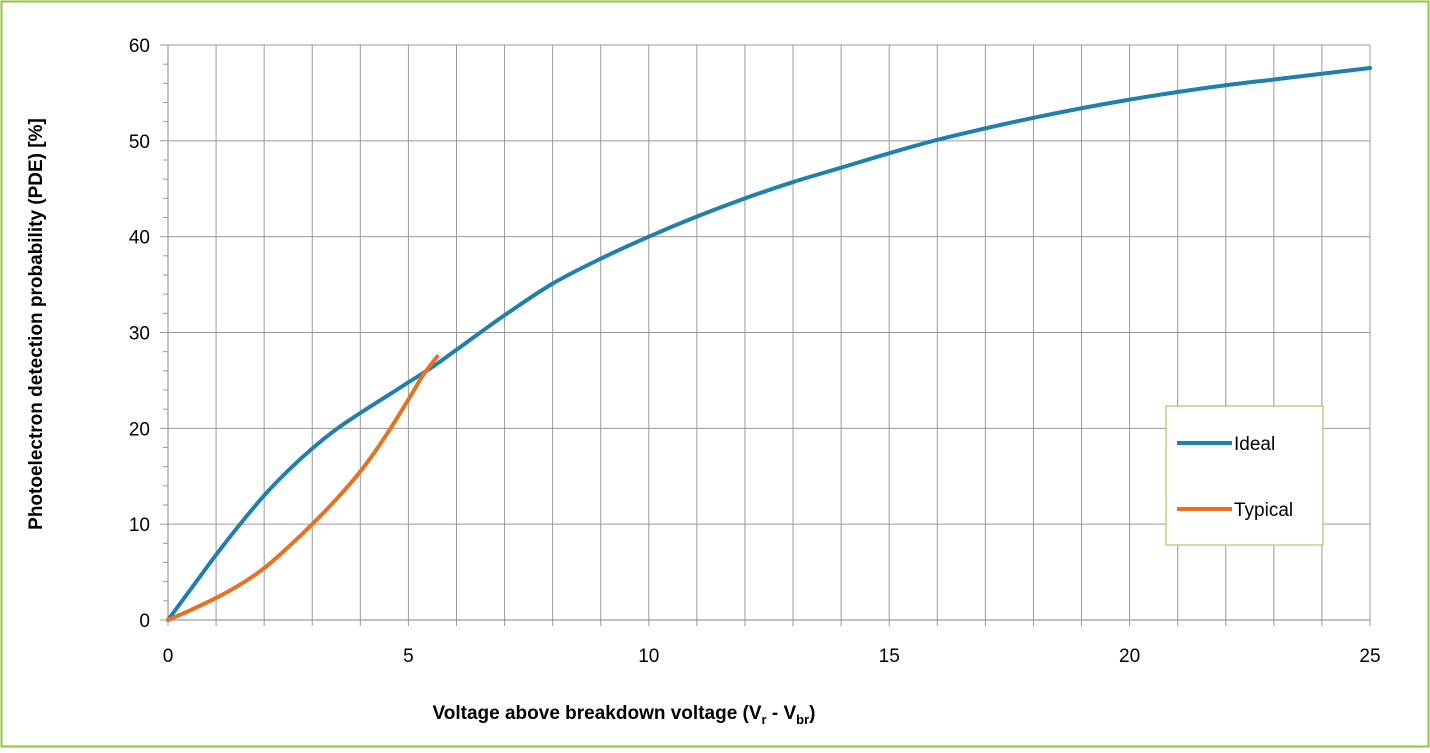 The width and height of the screenshot is (1430, 753). I want to click on x-axis-title-sub-br: br, so click(802, 719).